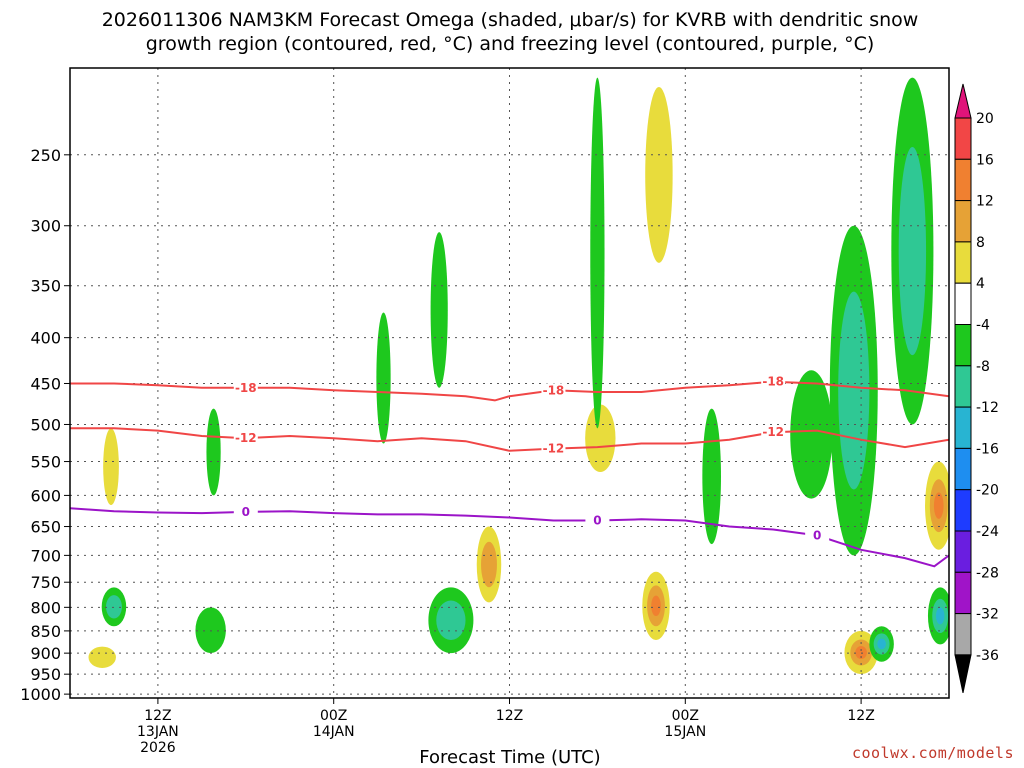  I want to click on colorbar-label: 12, so click(985, 202).